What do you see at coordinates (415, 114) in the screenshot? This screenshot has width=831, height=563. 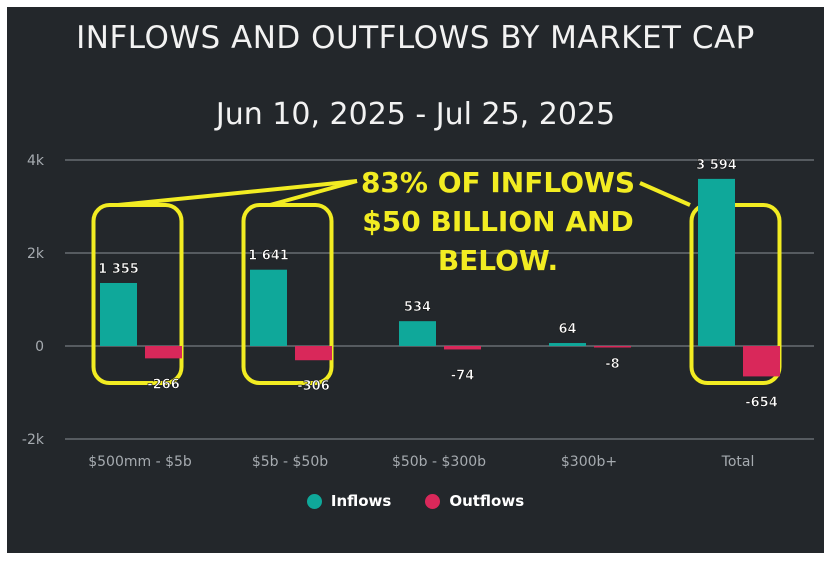 I see `chart-subtitle: Jun 10, 2025 - Jul 25, 2025` at bounding box center [415, 114].